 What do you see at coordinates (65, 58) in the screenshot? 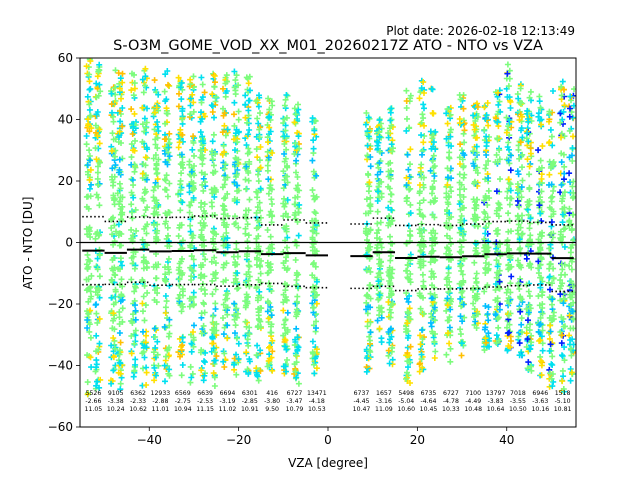
I see `y-tick-label: 60` at bounding box center [65, 58].